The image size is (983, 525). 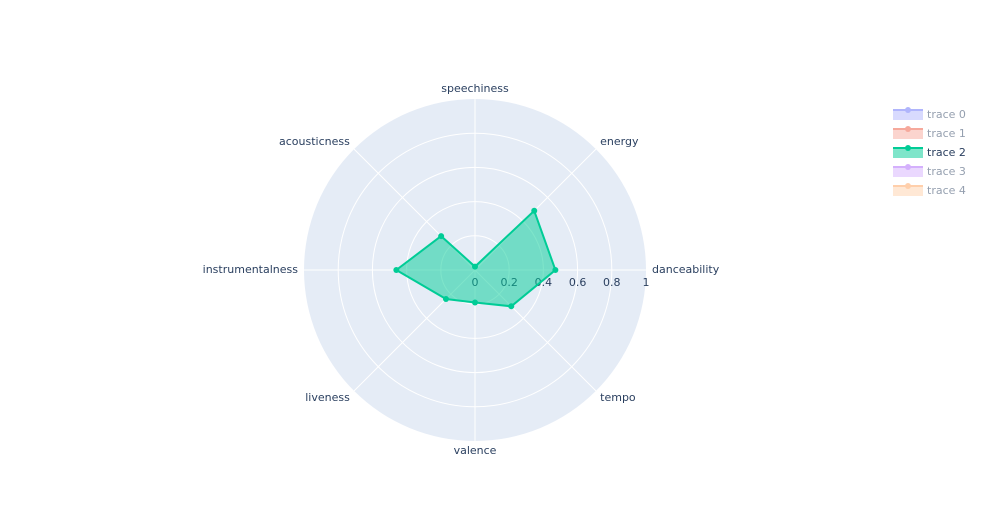 I want to click on legend-item: trace 2, so click(x=929, y=152).